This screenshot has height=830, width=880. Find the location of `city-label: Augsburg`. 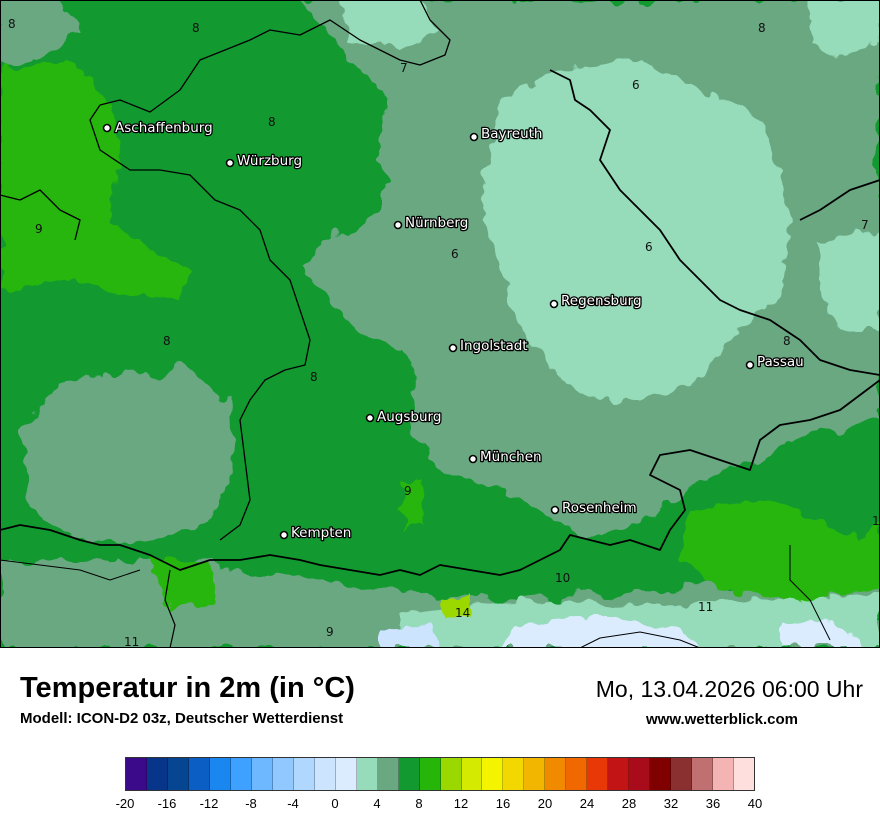

city-label: Augsburg is located at coordinates (409, 417).